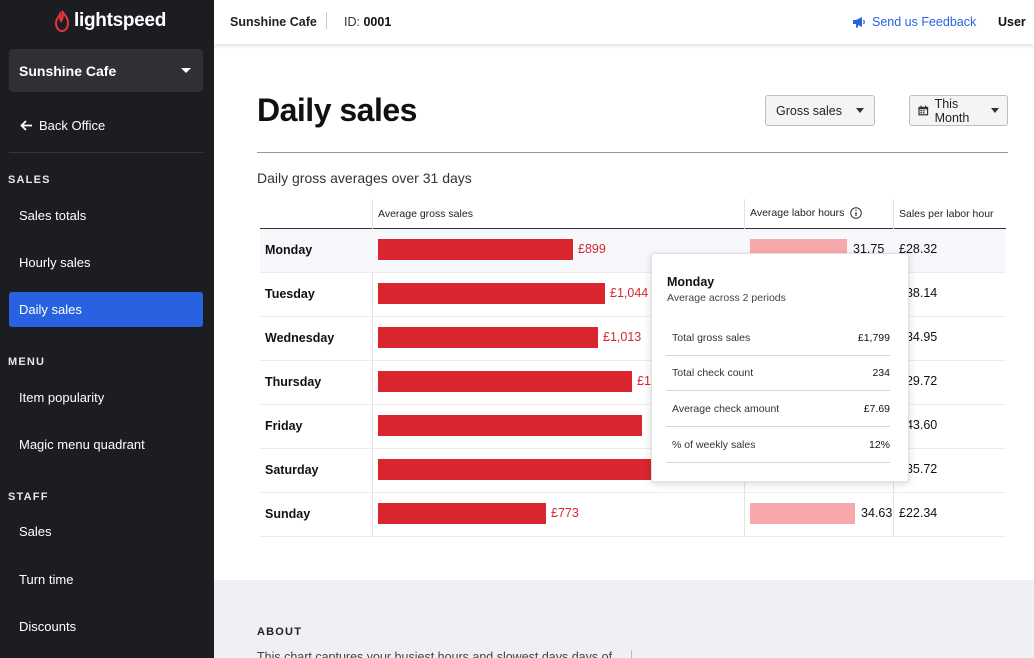 The height and width of the screenshot is (658, 1034). What do you see at coordinates (877, 513) in the screenshot?
I see `labor-hours-value: 34.63` at bounding box center [877, 513].